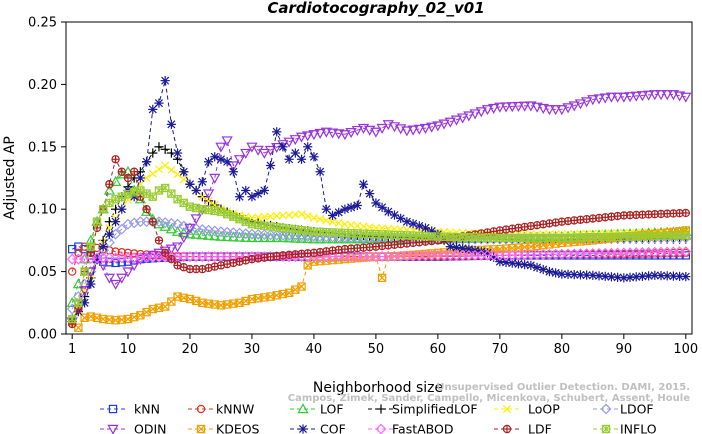 Image resolution: width=702 pixels, height=434 pixels. What do you see at coordinates (72, 349) in the screenshot?
I see `x-tick-label: 1` at bounding box center [72, 349].